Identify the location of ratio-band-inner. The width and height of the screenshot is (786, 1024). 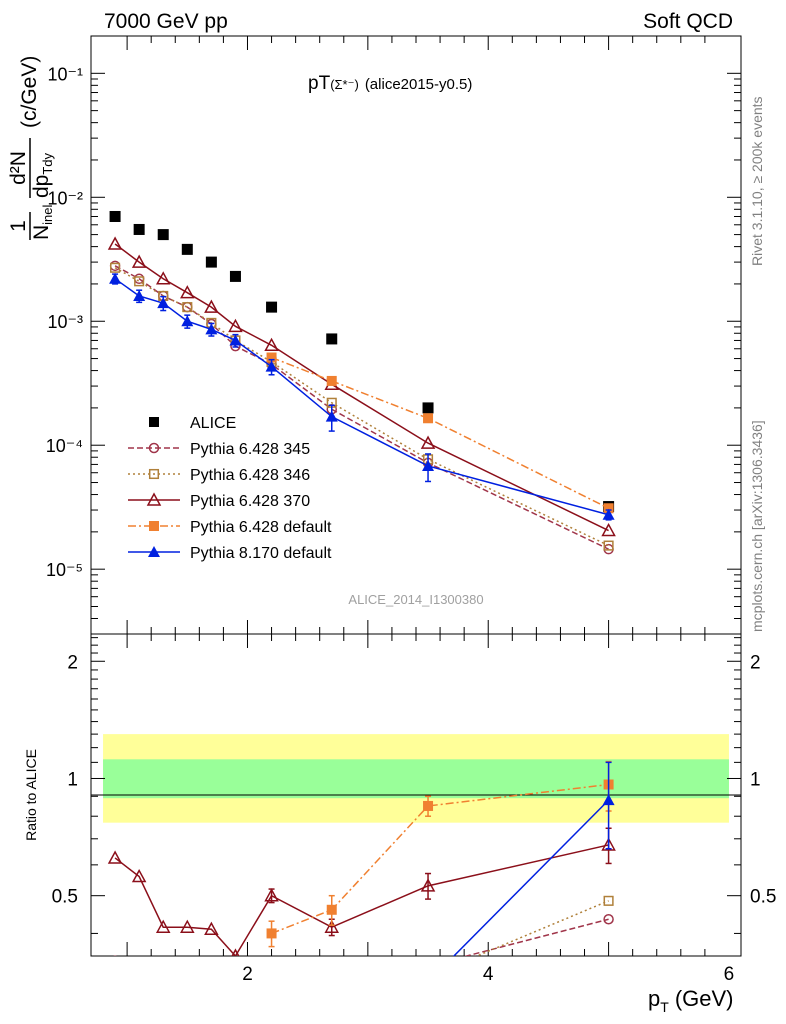
(416, 779).